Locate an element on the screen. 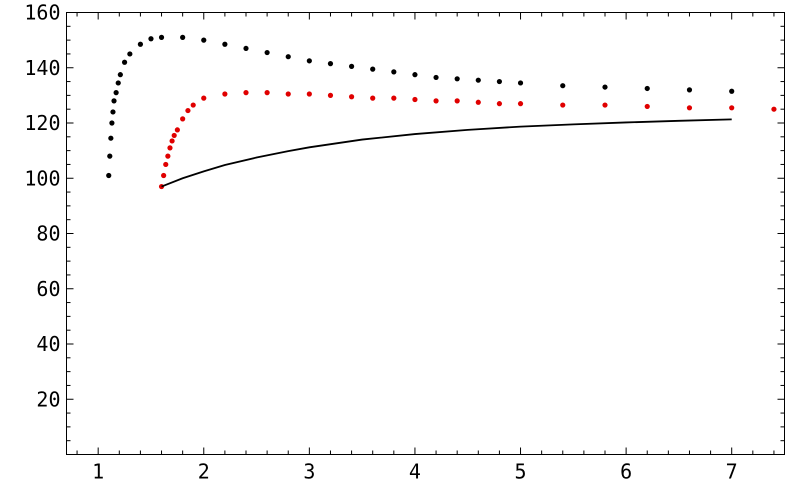 The height and width of the screenshot is (489, 791). x-tick-label: 5 is located at coordinates (521, 472).